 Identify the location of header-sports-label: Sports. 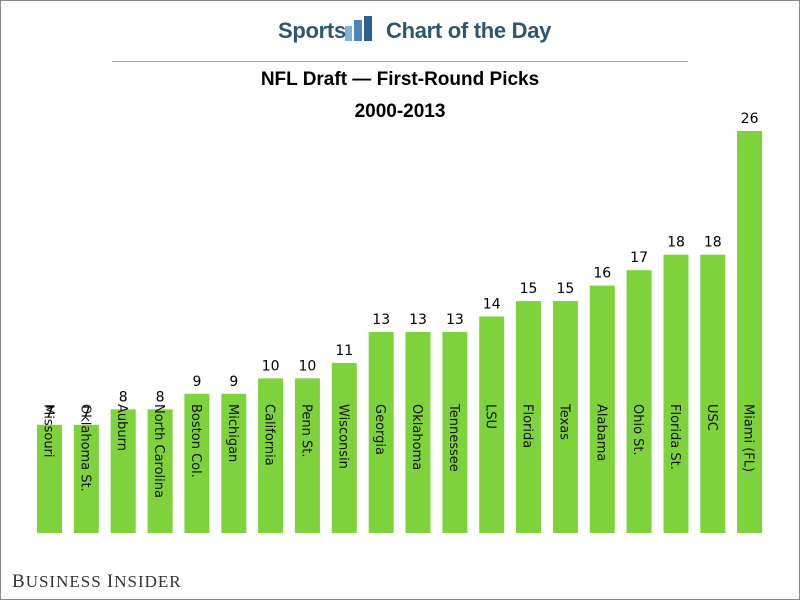
(312, 30).